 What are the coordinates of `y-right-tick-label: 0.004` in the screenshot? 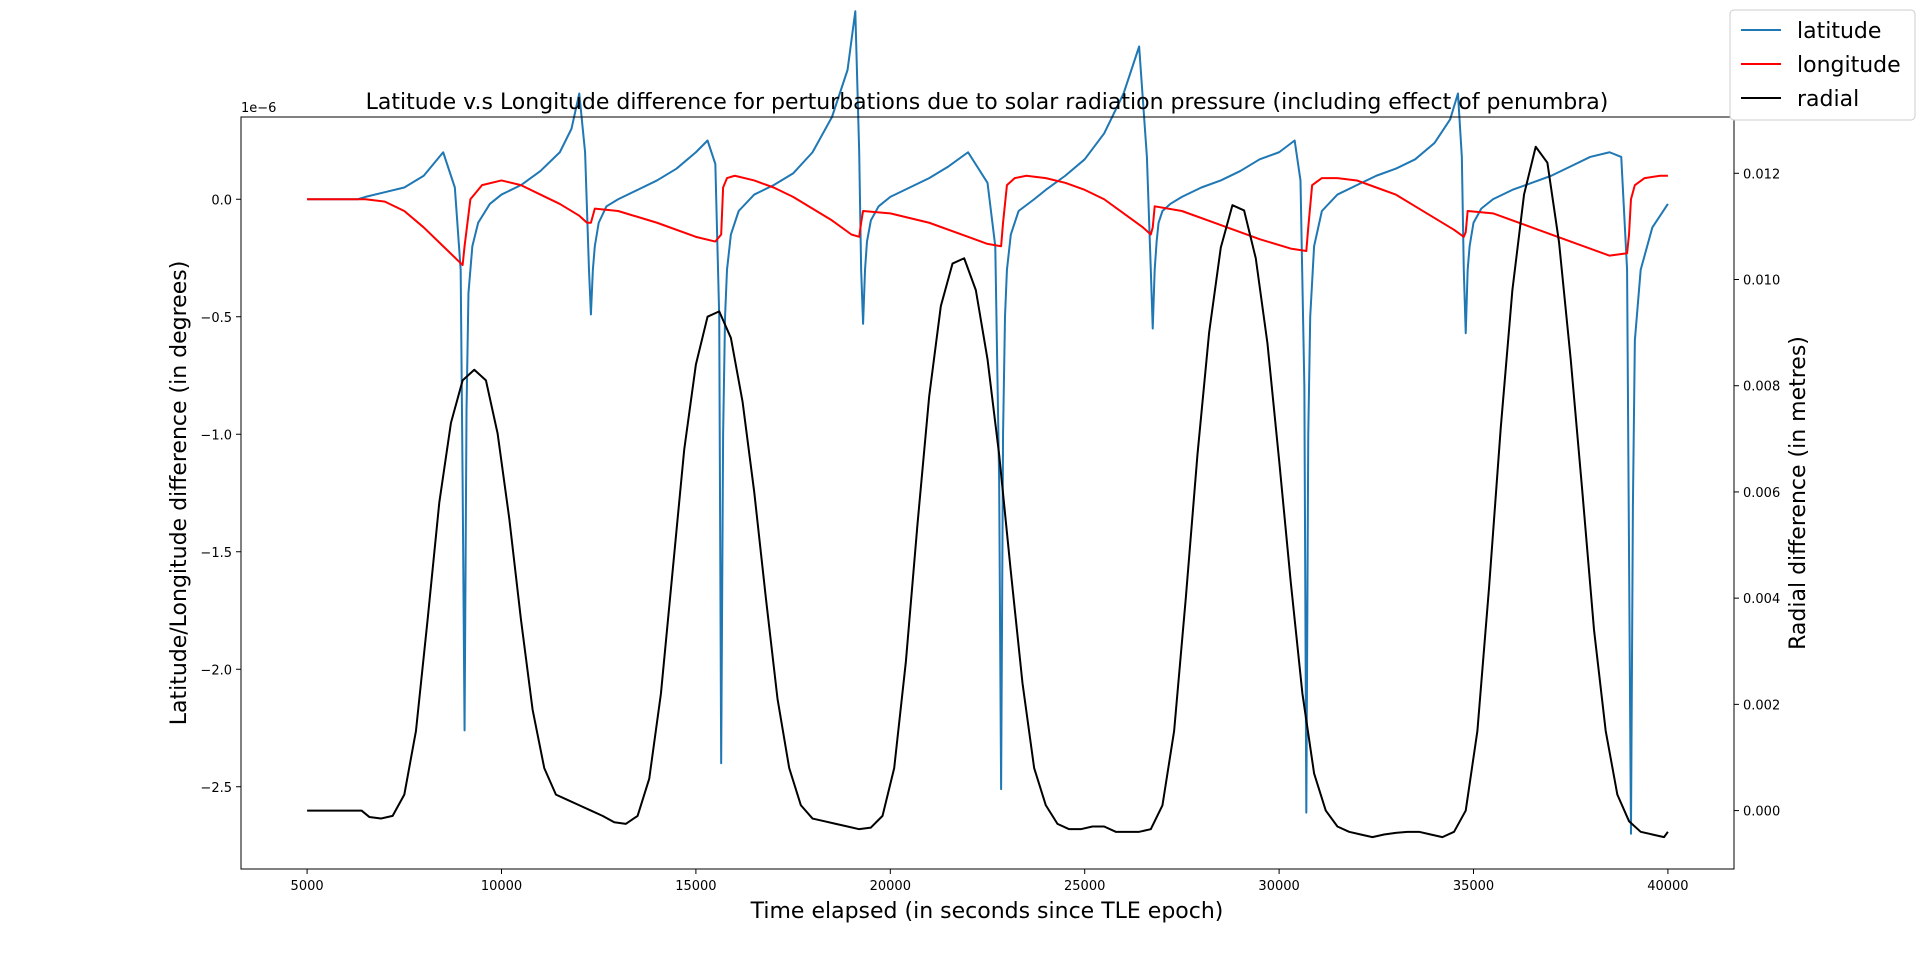 It's located at (1761, 599).